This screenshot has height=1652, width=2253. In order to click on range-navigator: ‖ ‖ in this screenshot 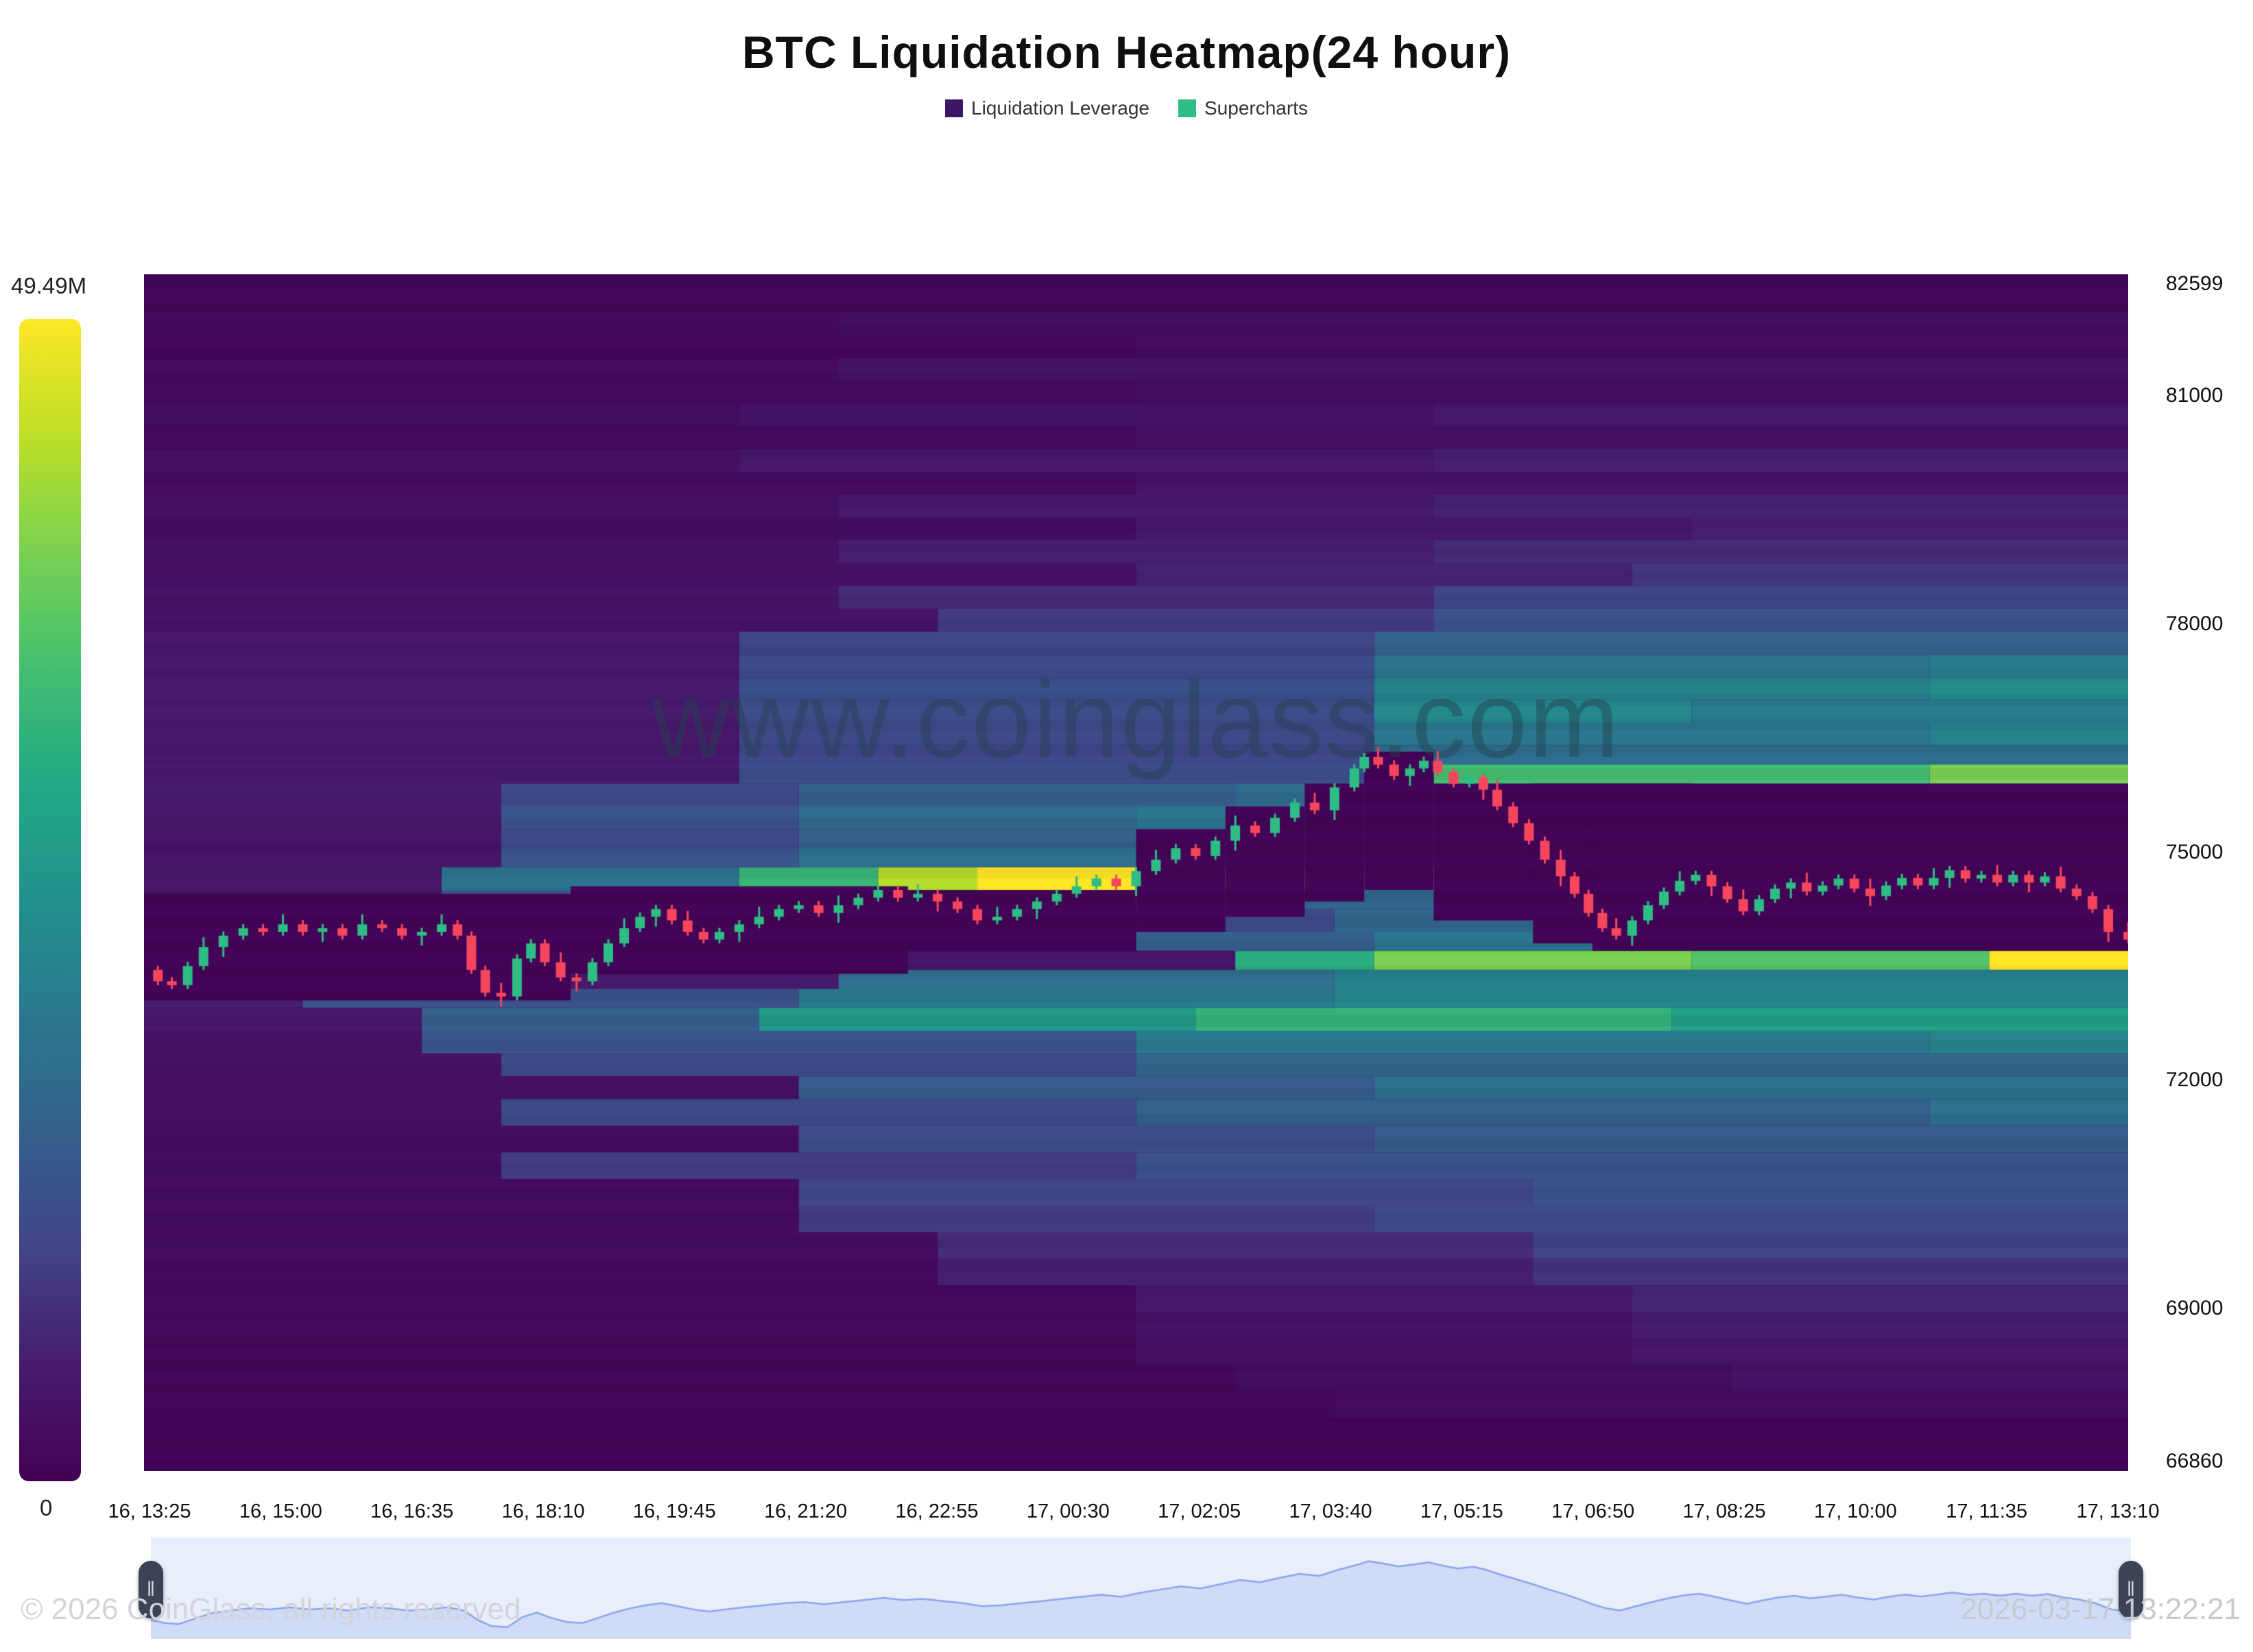, I will do `click(1141, 1588)`.